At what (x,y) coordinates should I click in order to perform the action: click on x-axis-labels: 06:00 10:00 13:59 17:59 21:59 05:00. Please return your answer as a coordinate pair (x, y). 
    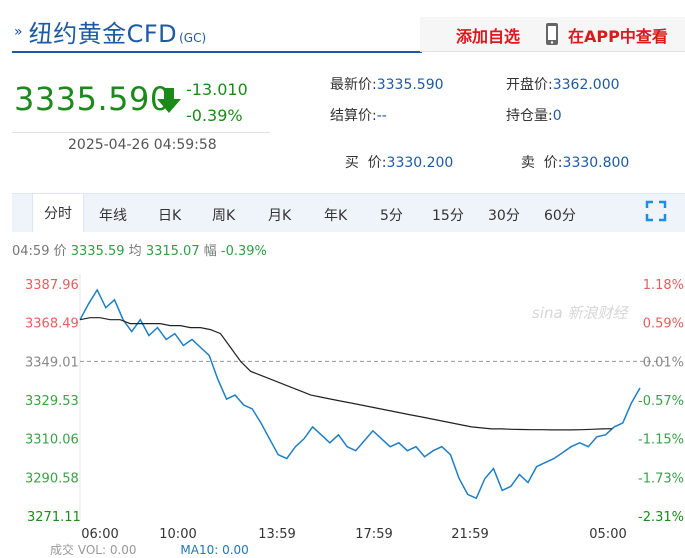
    Looking at the image, I should click on (353, 534).